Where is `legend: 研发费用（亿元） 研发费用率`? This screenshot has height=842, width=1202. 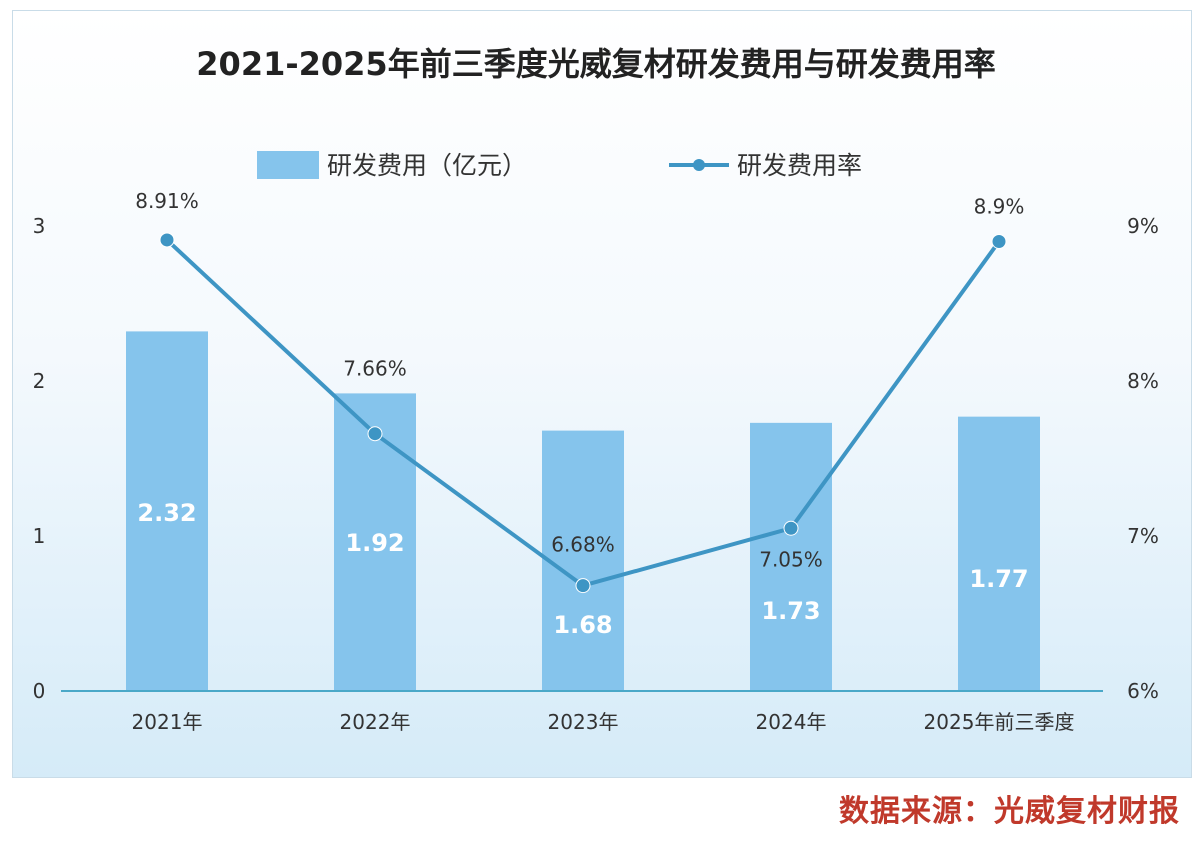
legend: 研发费用（亿元） 研发费用率 is located at coordinates (559, 165).